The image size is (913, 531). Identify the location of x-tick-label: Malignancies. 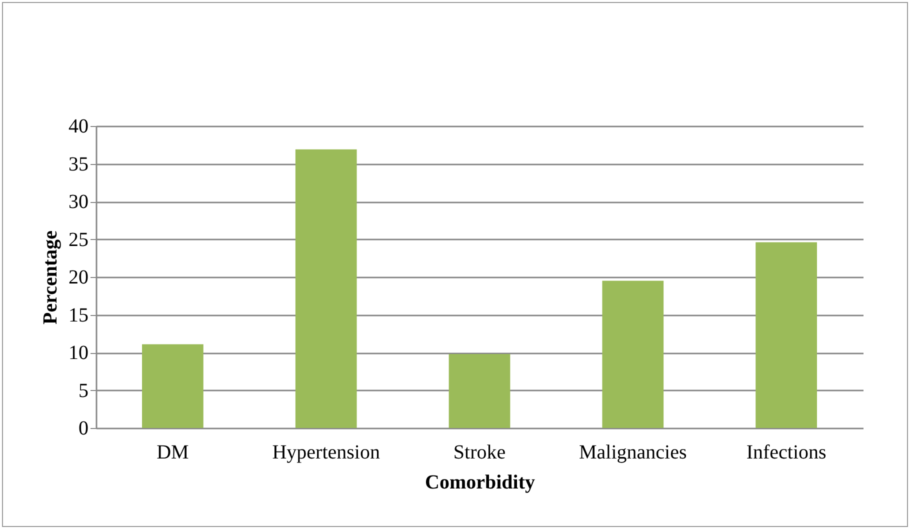
(633, 453).